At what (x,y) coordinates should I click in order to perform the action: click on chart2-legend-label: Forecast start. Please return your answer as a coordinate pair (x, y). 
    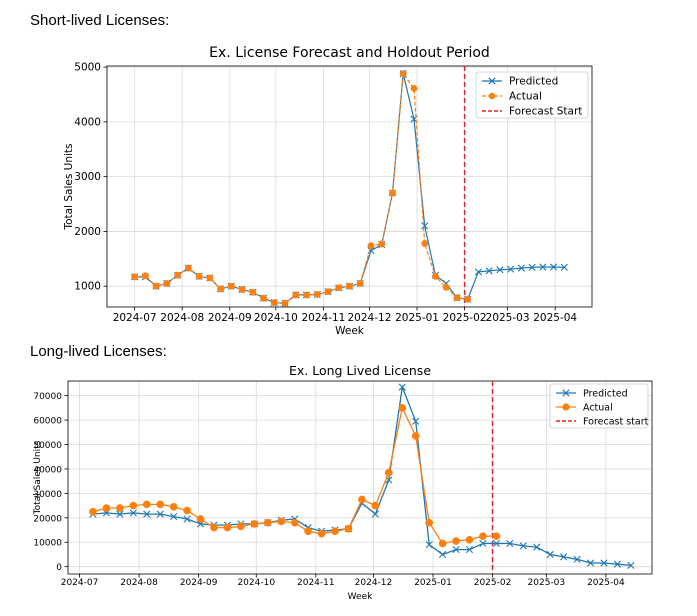
    Looking at the image, I should click on (616, 422).